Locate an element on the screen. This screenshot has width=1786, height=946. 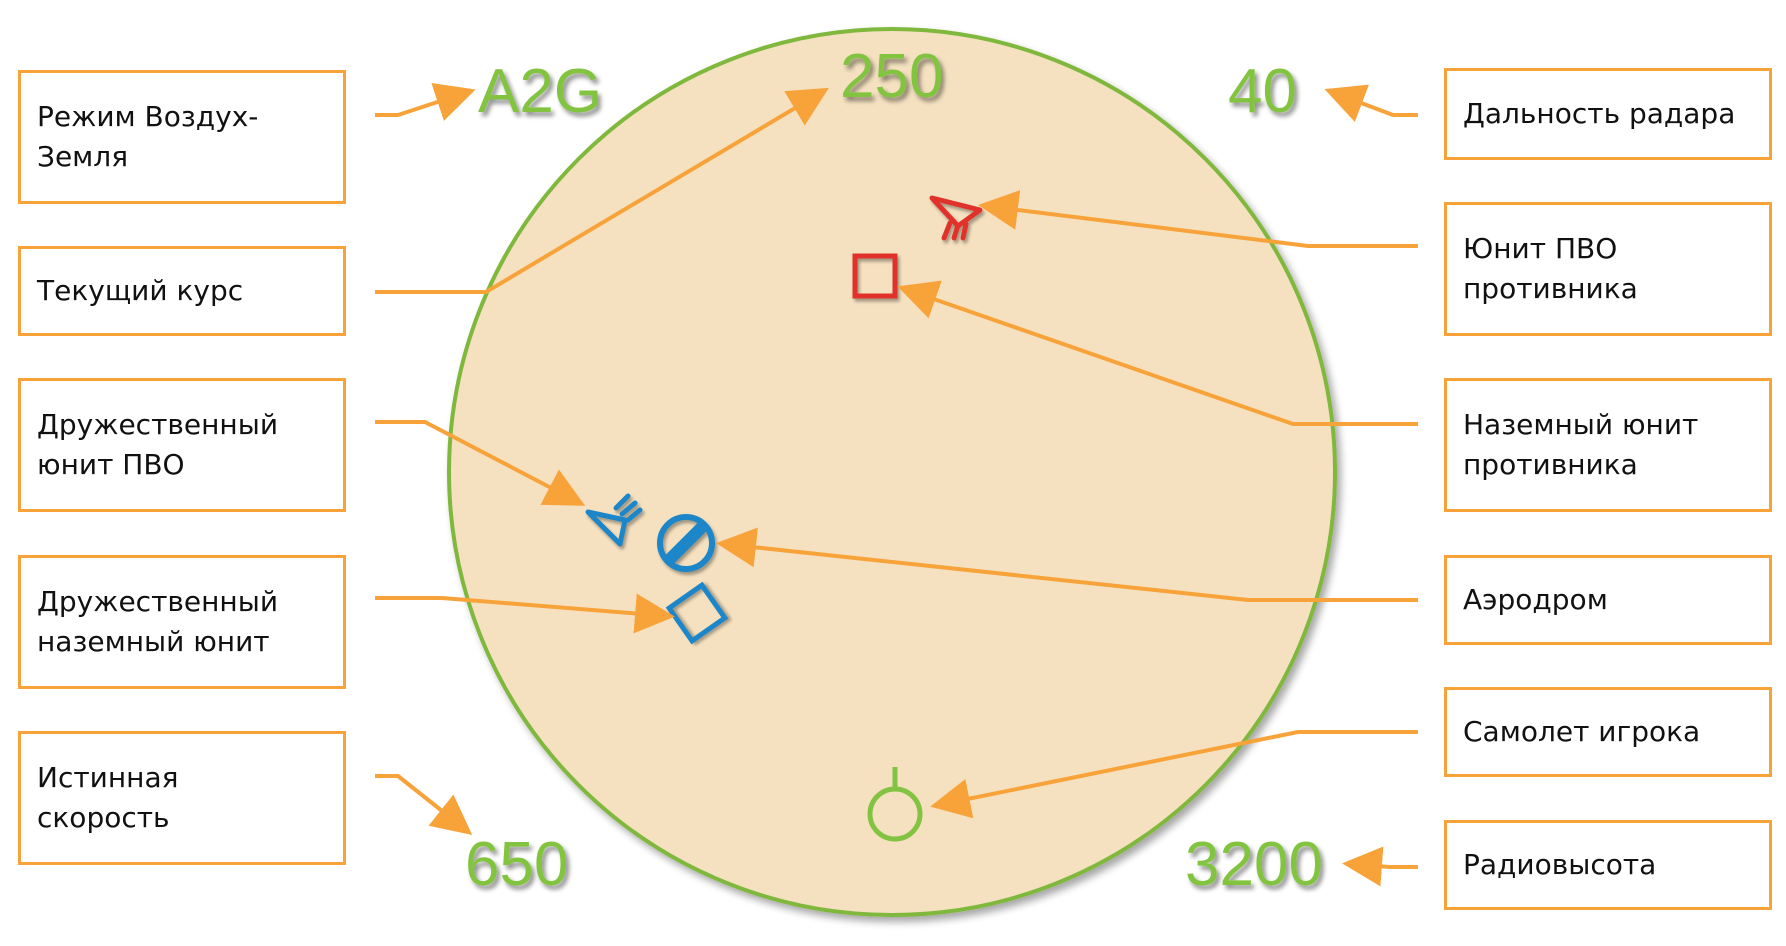
label-friendly-sam: Дружественный юнит ПВО is located at coordinates (182, 445).